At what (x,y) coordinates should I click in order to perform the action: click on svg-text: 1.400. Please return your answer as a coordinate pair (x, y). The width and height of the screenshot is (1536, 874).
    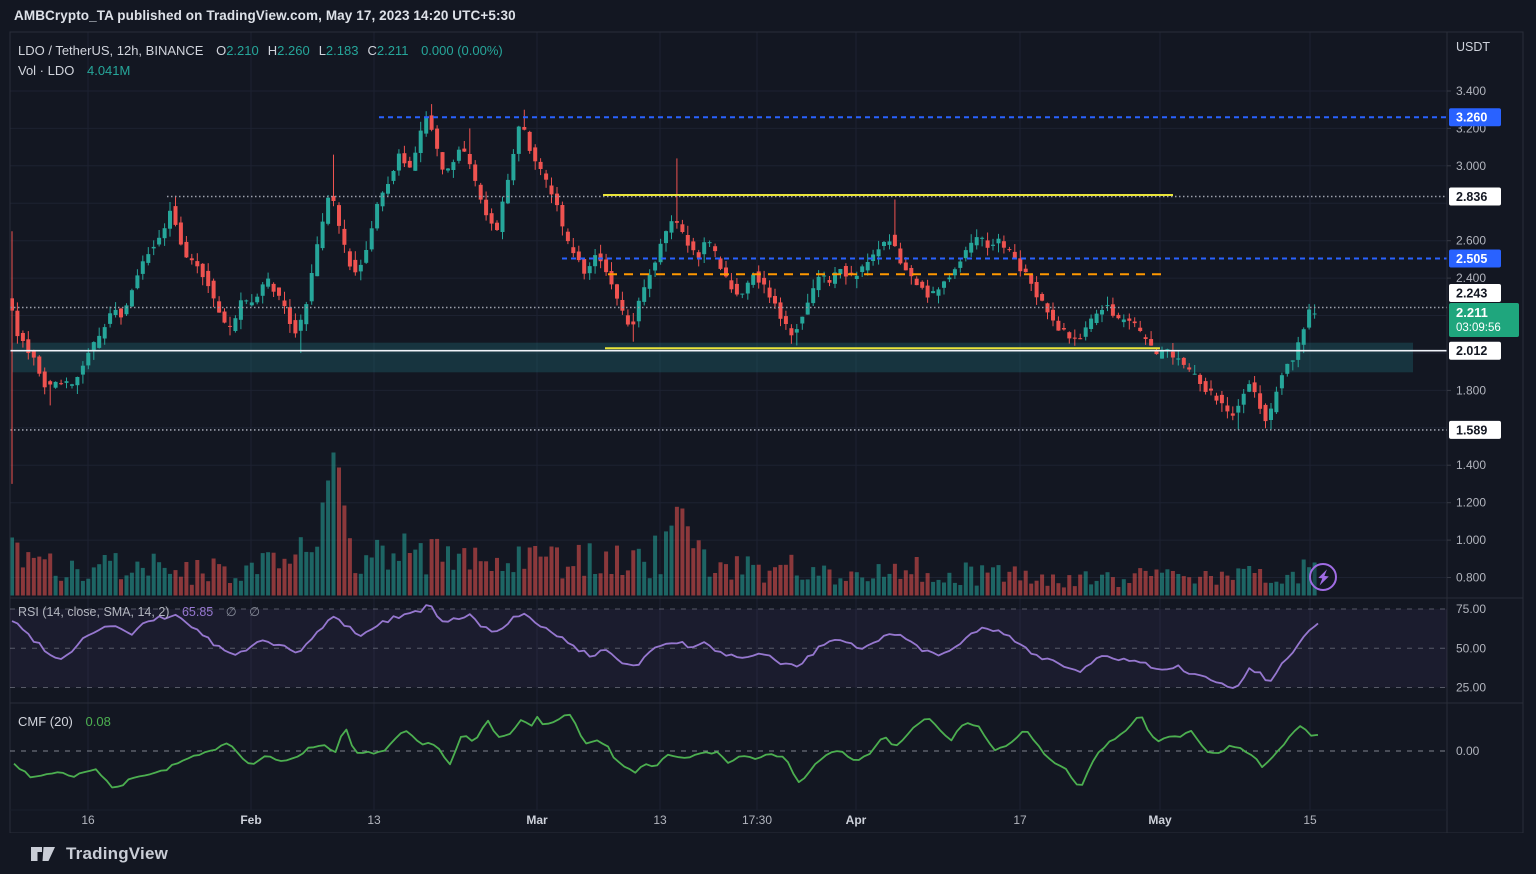
    Looking at the image, I should click on (1471, 465).